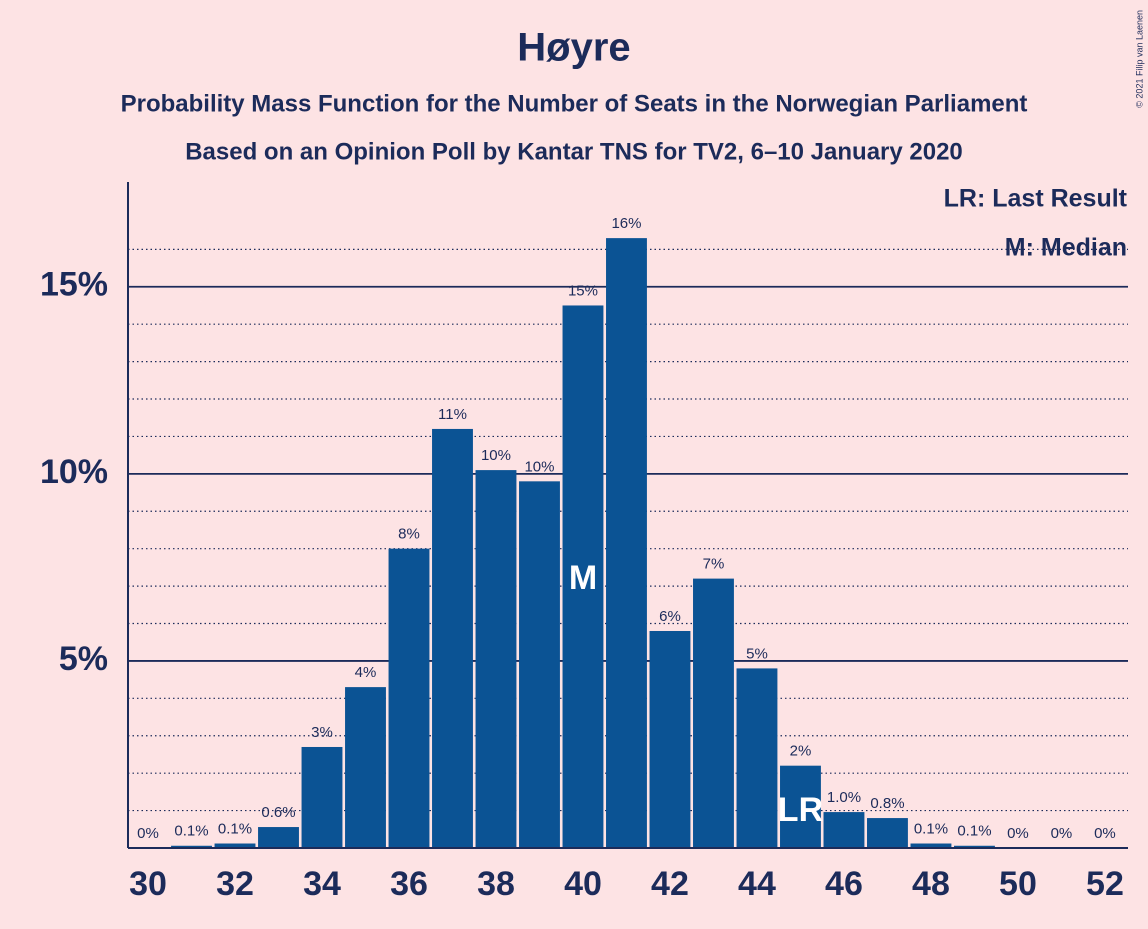 The height and width of the screenshot is (929, 1148). What do you see at coordinates (573, 48) in the screenshot?
I see `chart-title: Høyre` at bounding box center [573, 48].